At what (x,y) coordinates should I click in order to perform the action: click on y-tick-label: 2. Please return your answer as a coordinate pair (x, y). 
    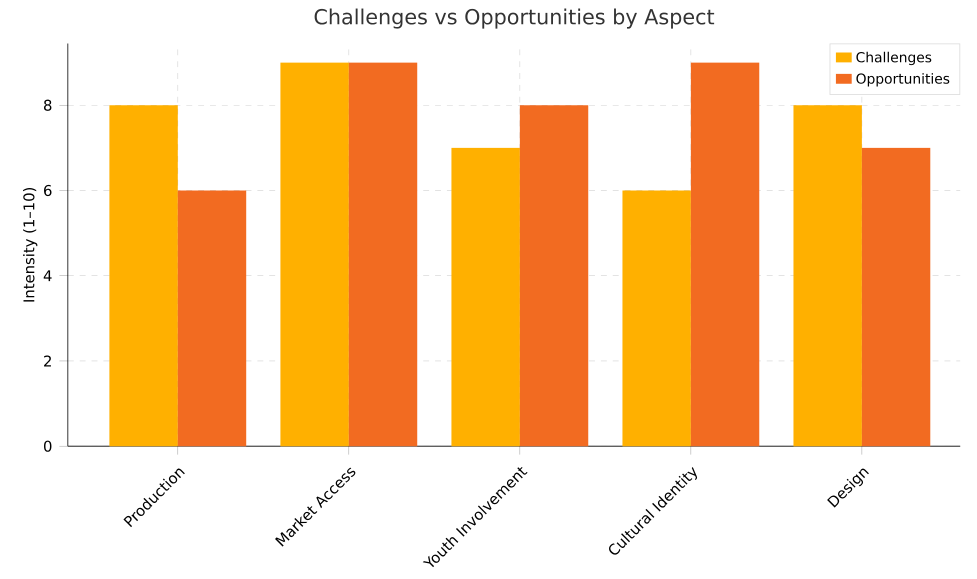
    Looking at the image, I should click on (47, 360).